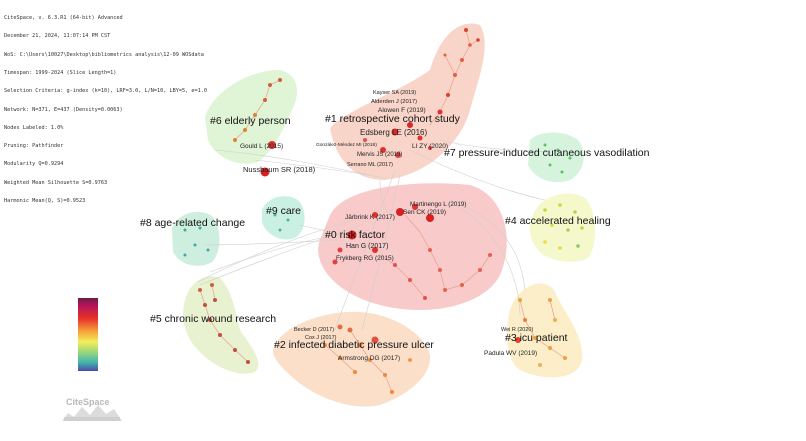 The image size is (806, 441). Describe the element at coordinates (92, 413) in the screenshot. I see `citespace-logo` at that location.